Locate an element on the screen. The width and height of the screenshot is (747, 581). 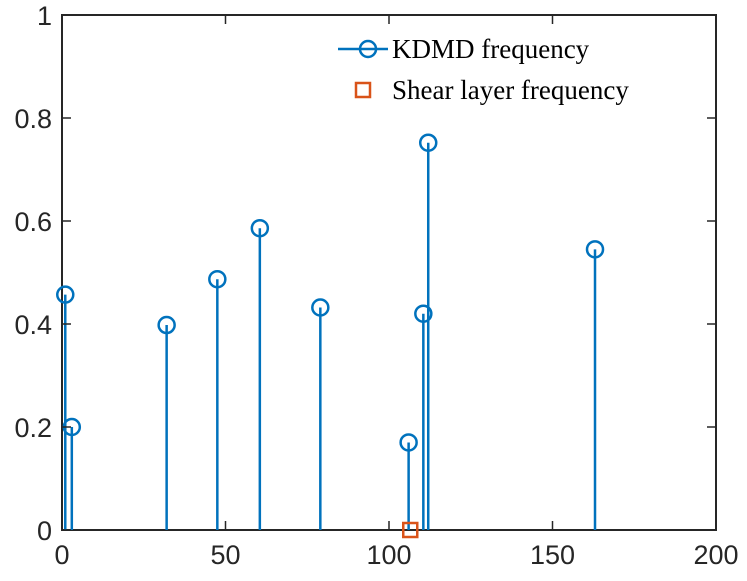
legend: KDMD frequency Shear layer frequency is located at coordinates (518, 70).